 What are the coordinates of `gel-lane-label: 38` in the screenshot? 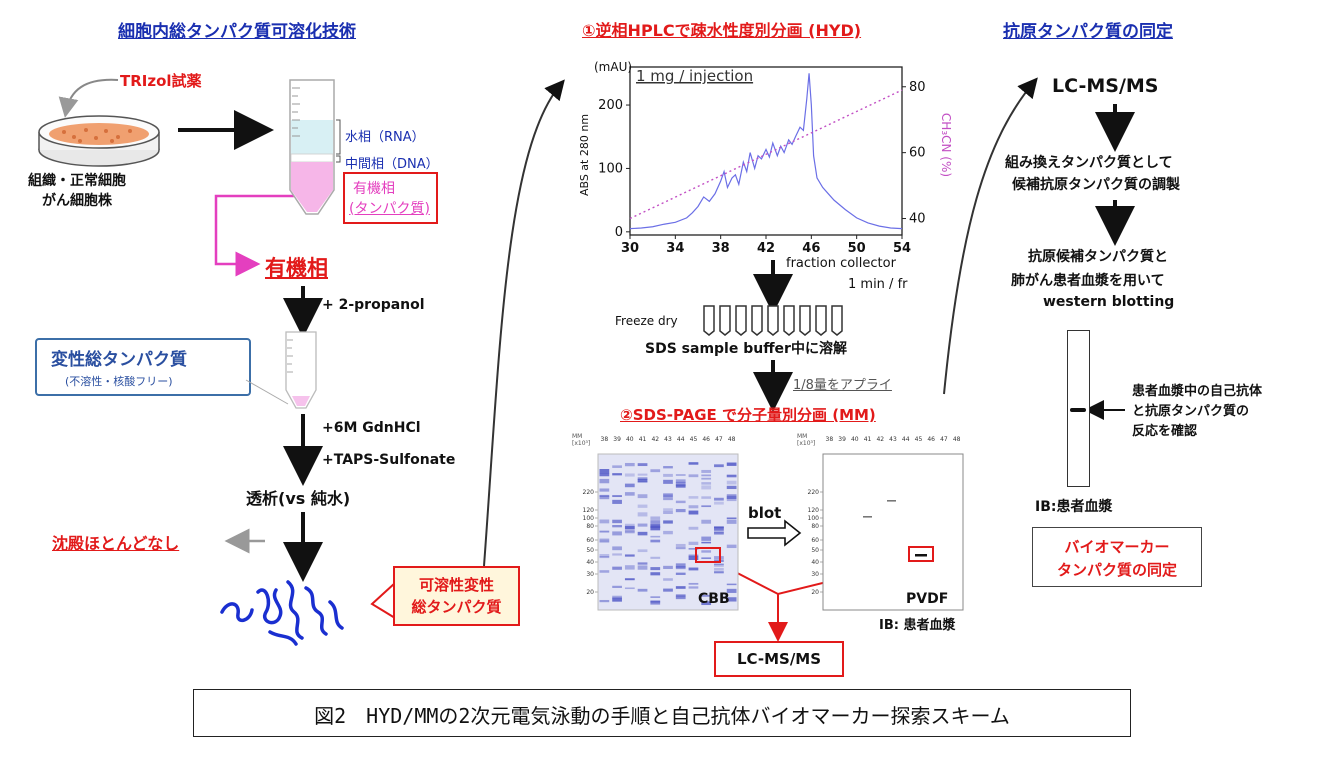 It's located at (605, 439).